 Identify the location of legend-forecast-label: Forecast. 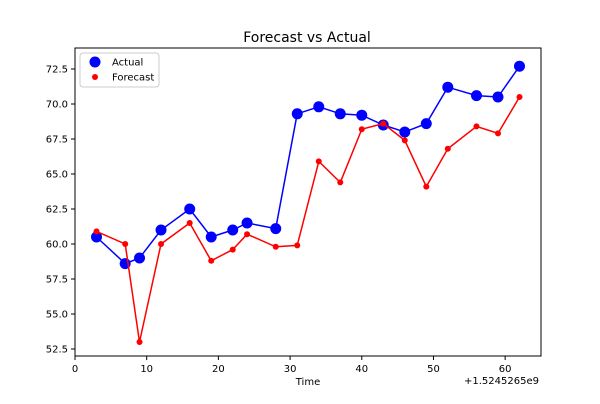
(133, 78).